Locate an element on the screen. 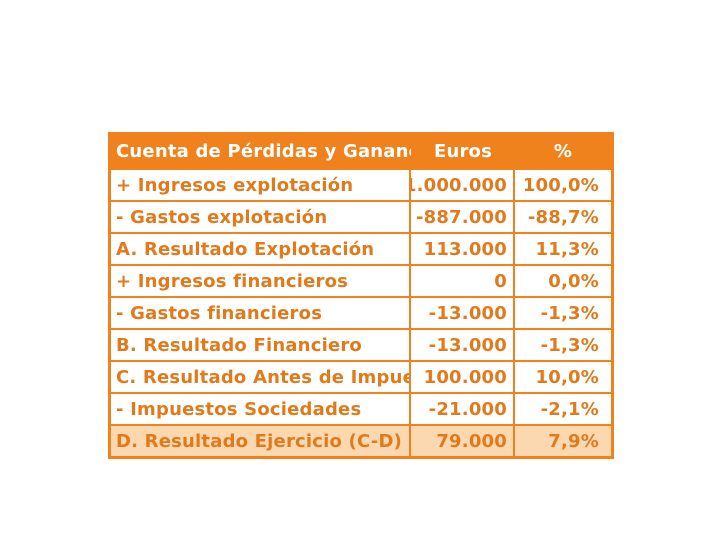 The width and height of the screenshot is (720, 540). row-label: B. Resultado Financiero is located at coordinates (261, 345).